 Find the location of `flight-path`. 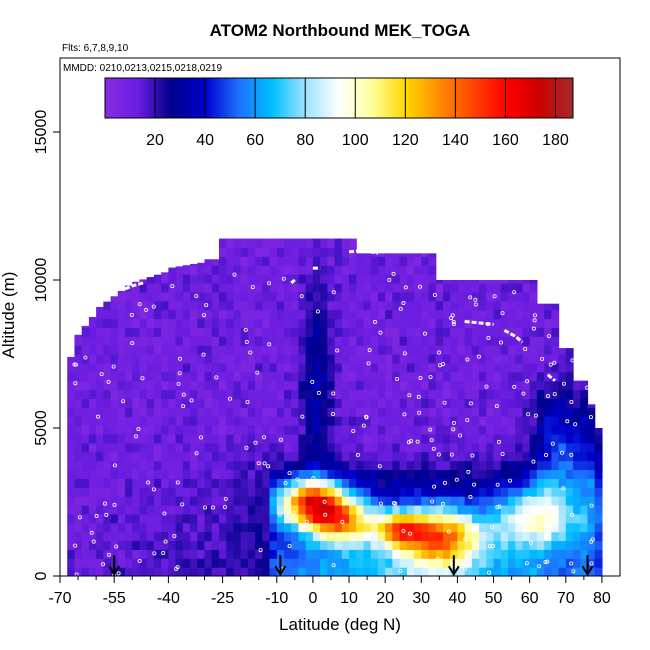

flight-path is located at coordinates (293, 281).